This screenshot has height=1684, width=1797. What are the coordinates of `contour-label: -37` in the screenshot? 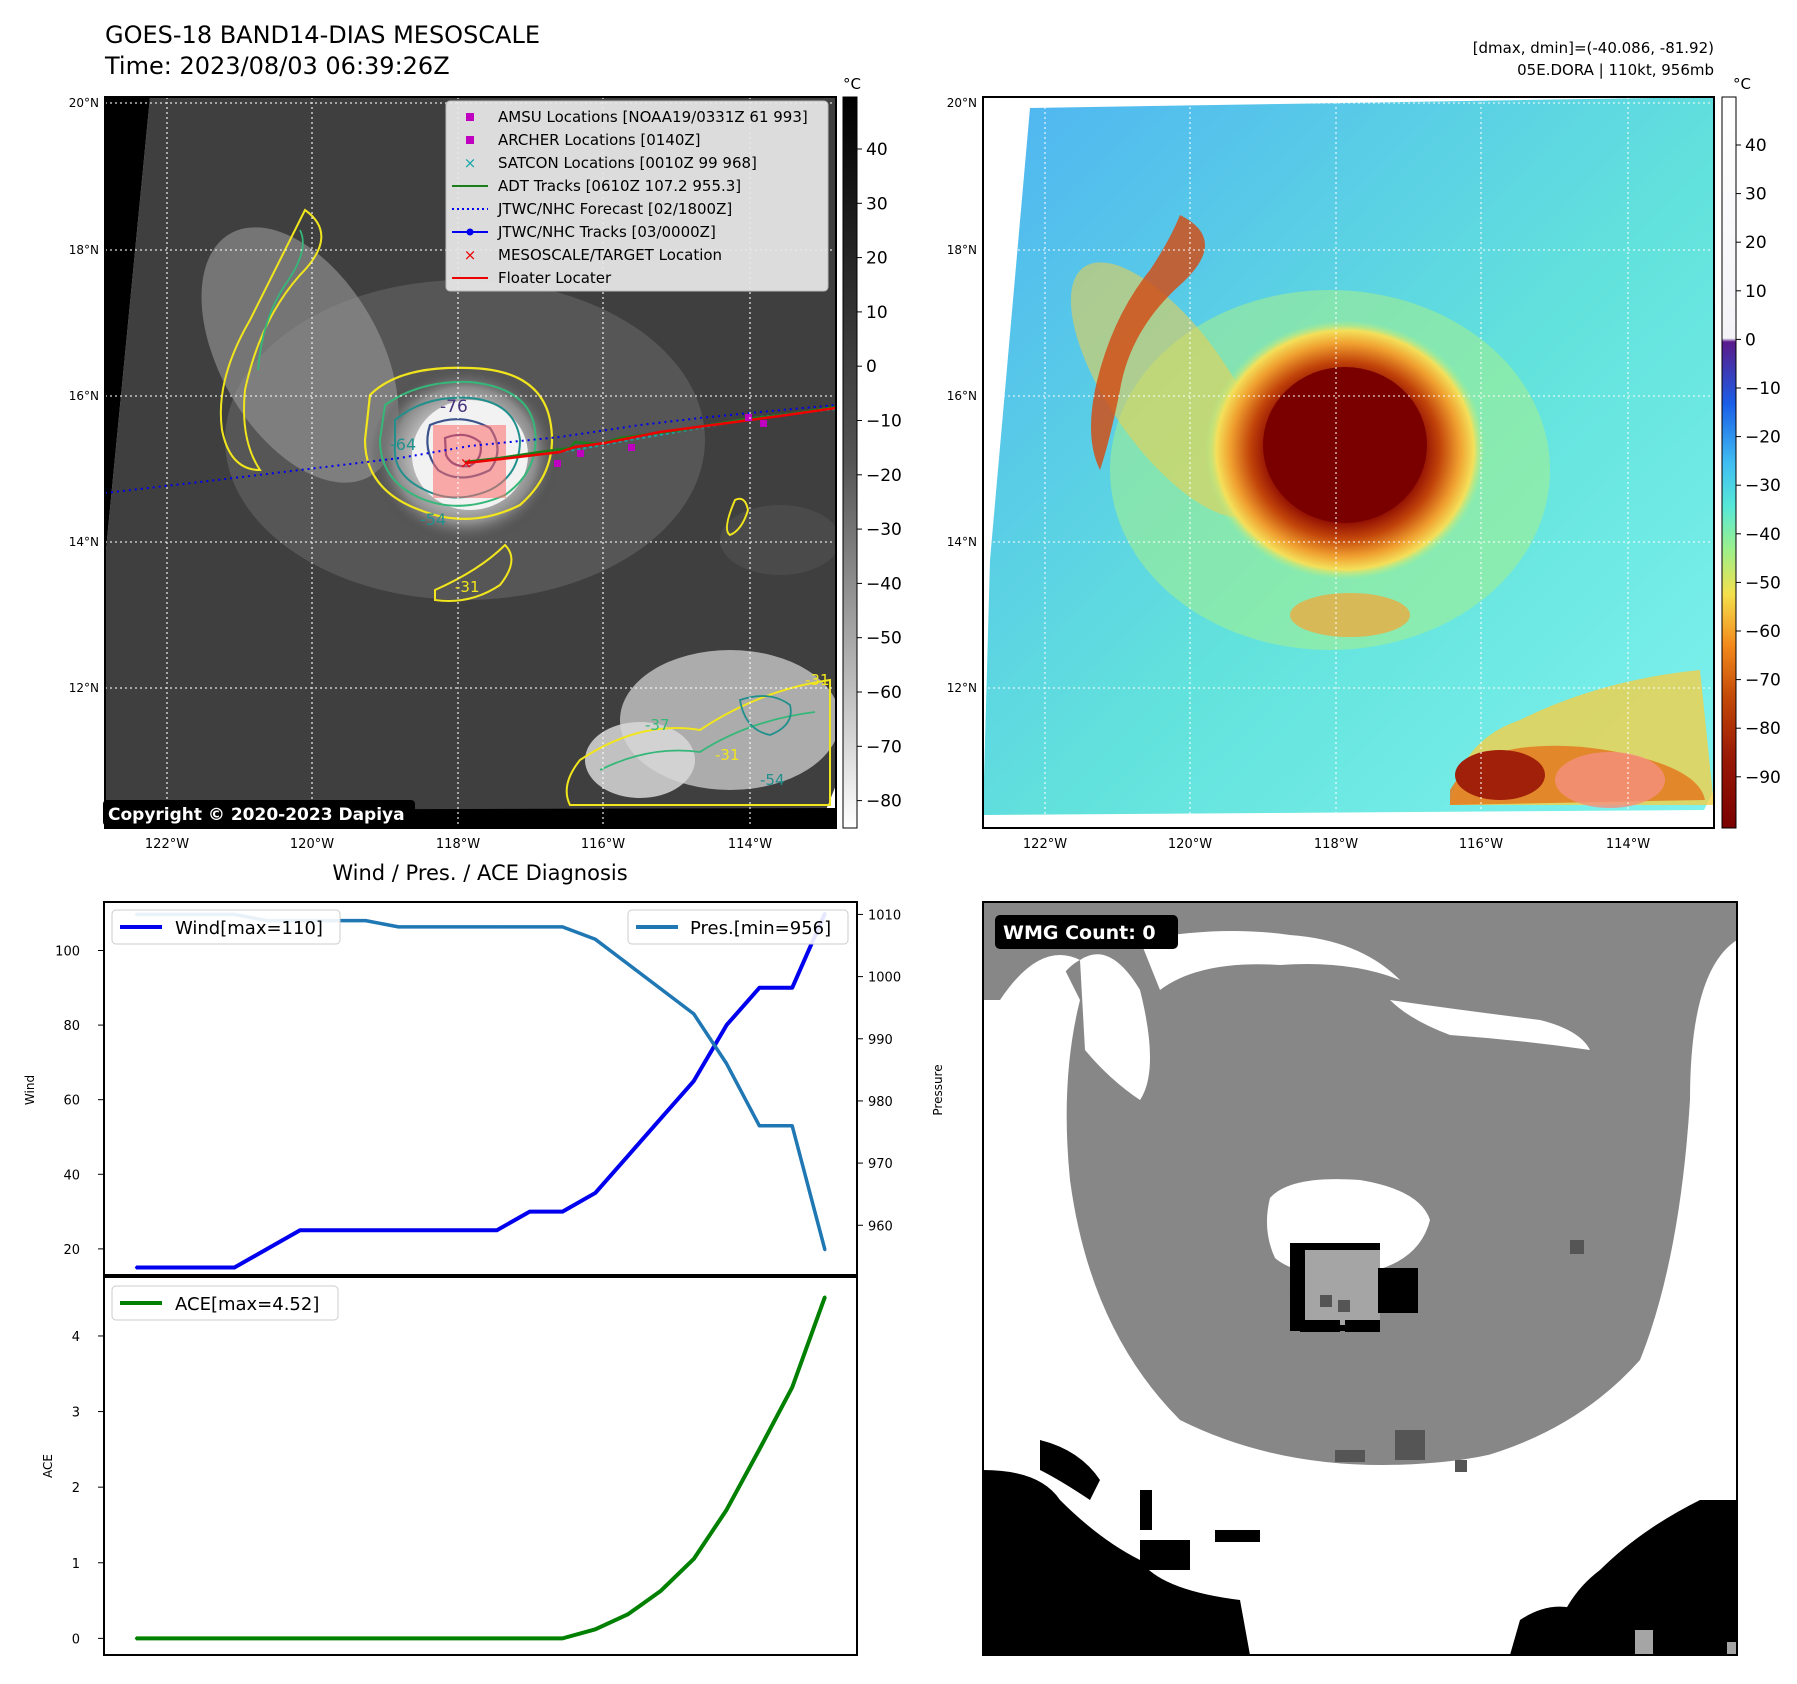 It's located at (657, 725).